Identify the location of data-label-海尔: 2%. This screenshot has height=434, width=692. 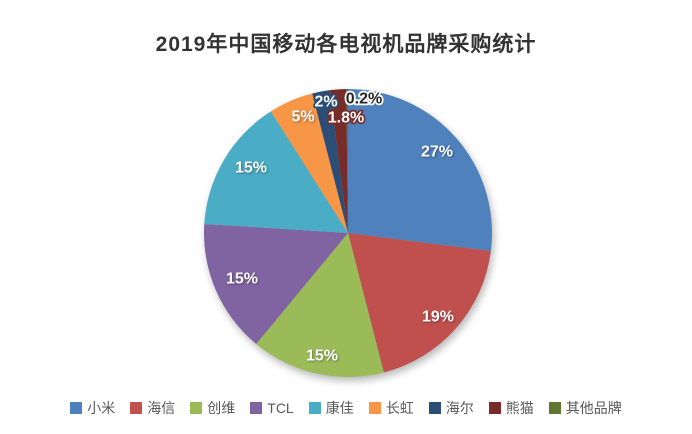
(325, 102).